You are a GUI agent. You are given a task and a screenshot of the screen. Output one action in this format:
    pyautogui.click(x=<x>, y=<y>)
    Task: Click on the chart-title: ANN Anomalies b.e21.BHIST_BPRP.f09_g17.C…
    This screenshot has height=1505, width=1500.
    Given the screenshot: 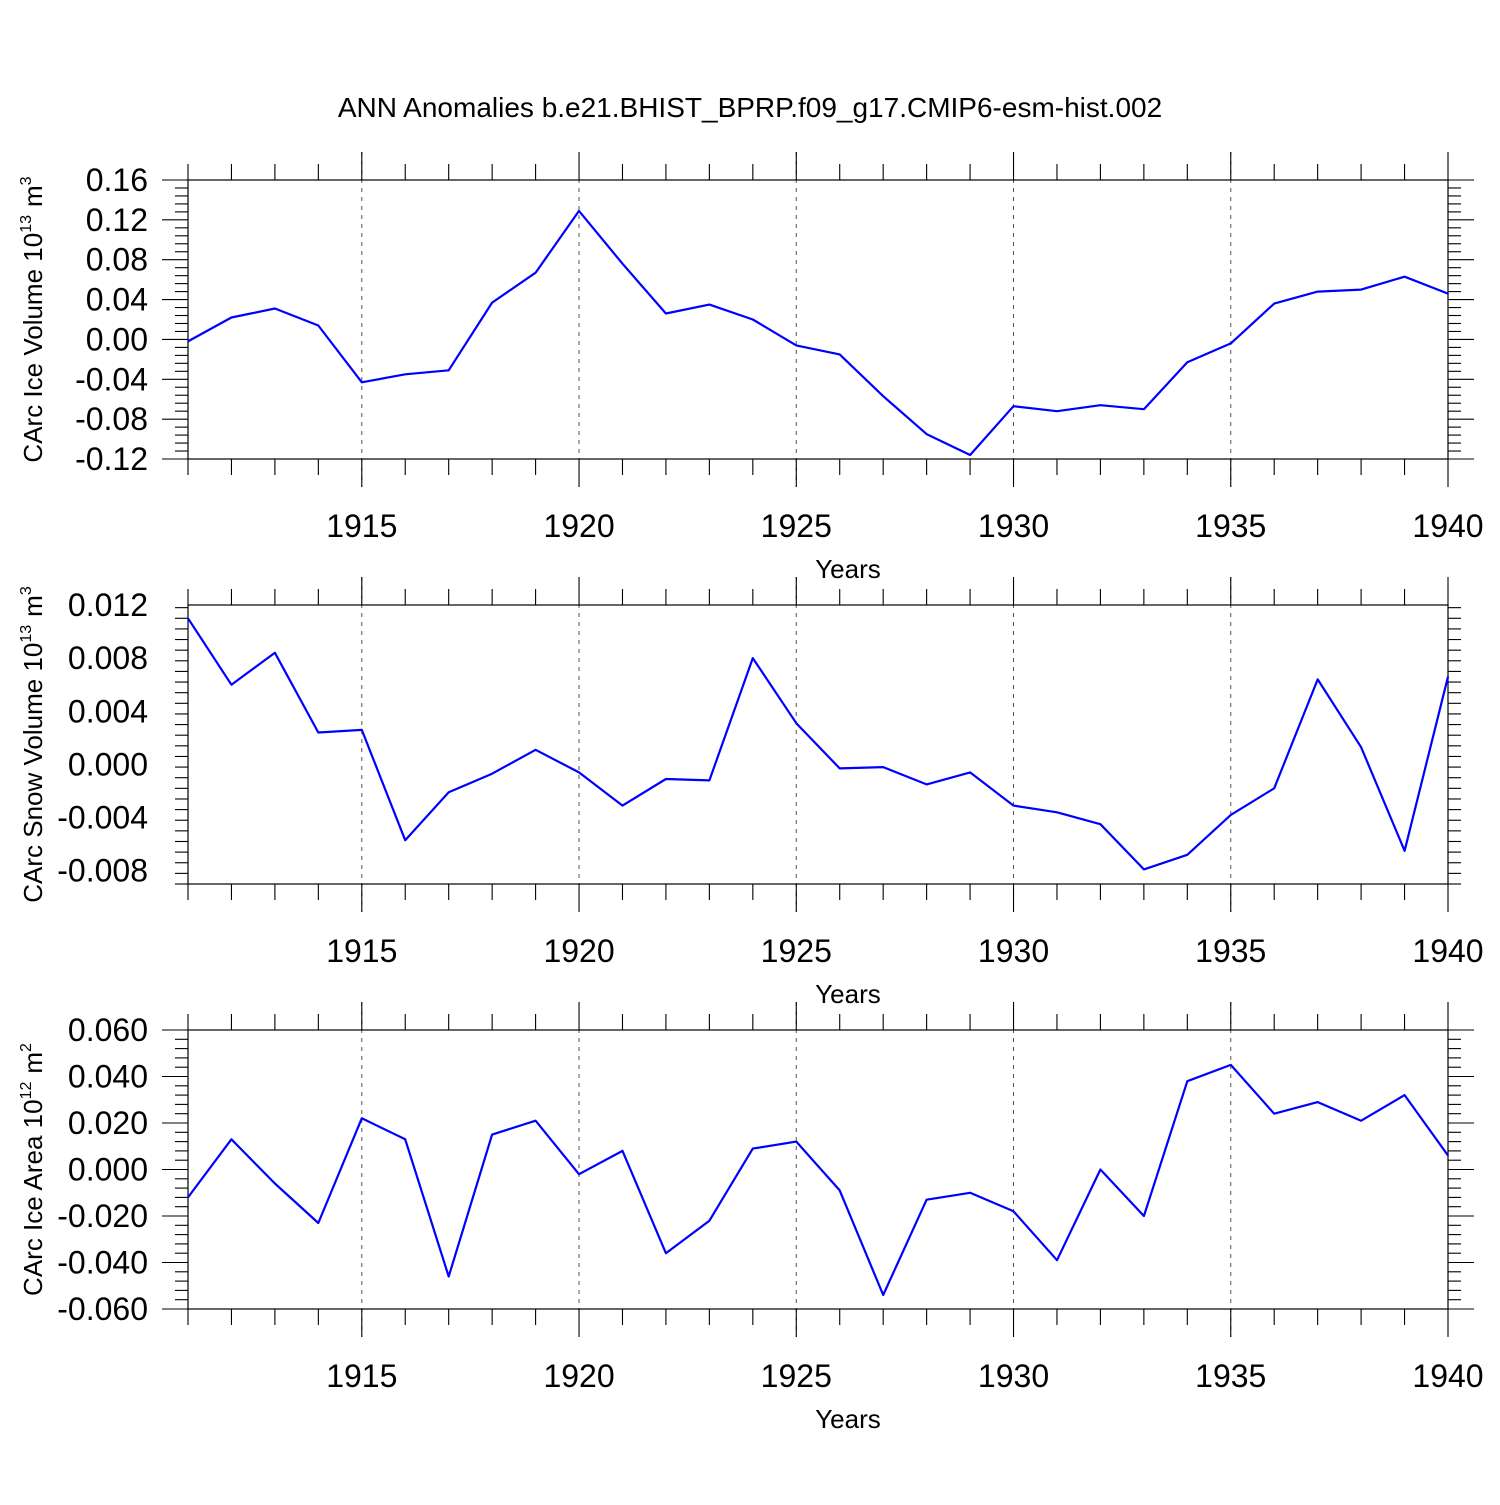 What is the action you would take?
    pyautogui.click(x=750, y=107)
    